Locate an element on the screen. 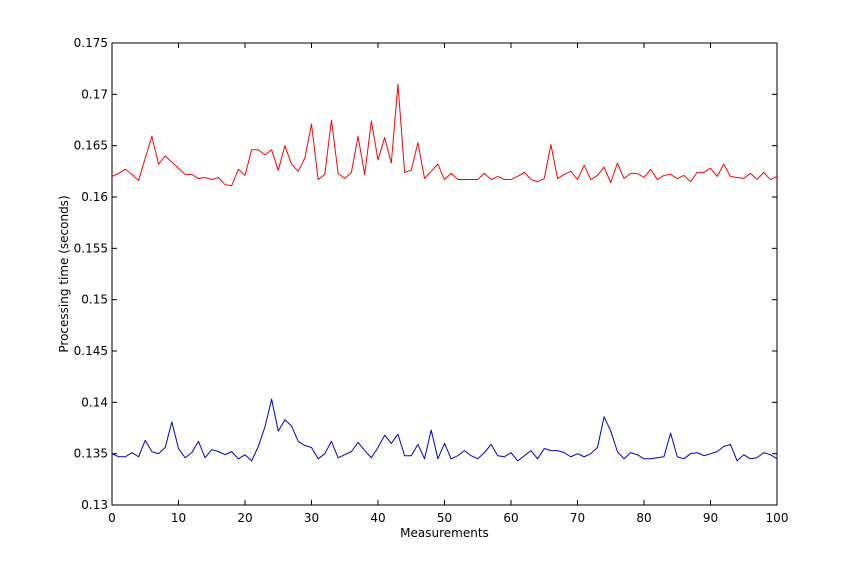 The width and height of the screenshot is (858, 567). y-tick-label: 0.165 is located at coordinates (91, 146).